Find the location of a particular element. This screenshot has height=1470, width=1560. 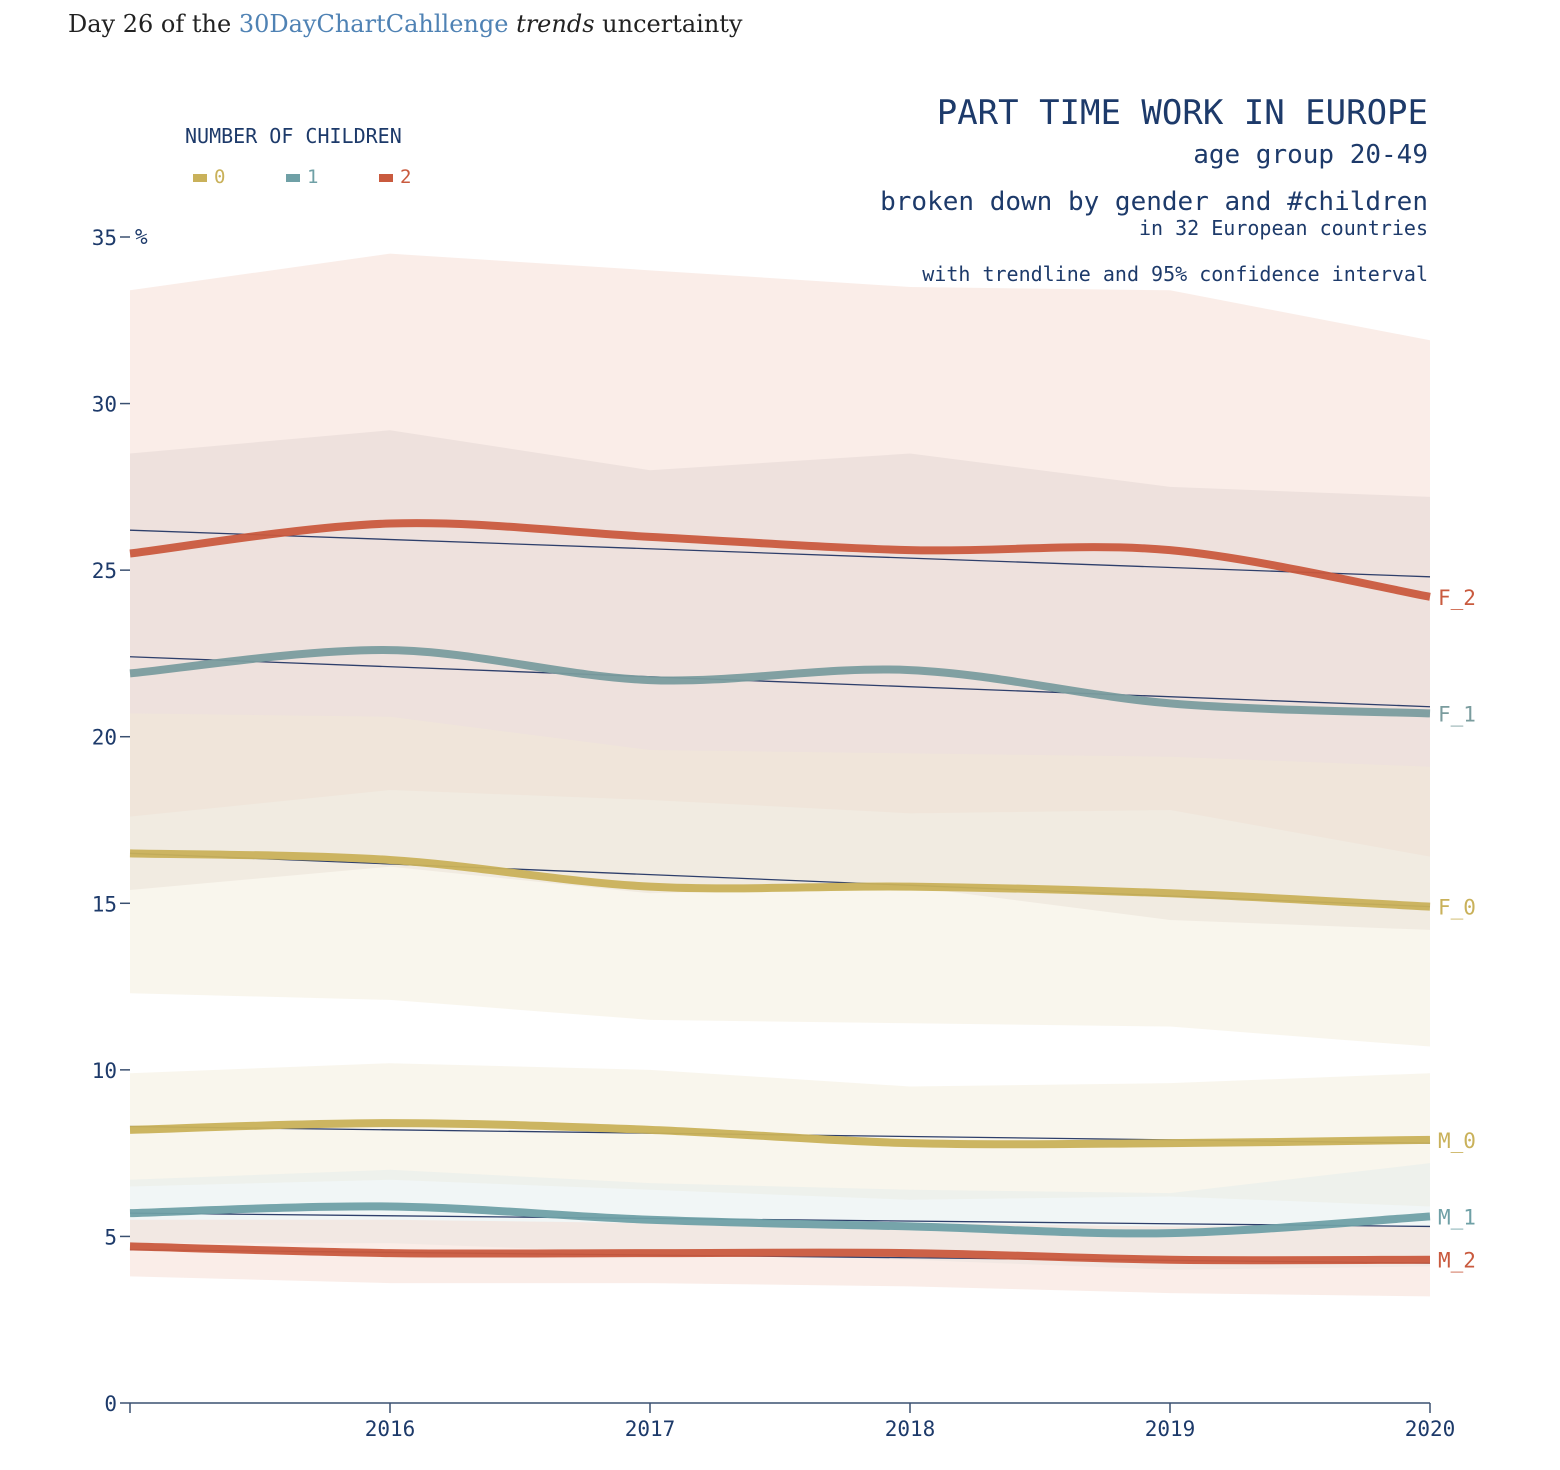

series-end-labels: F_2 F_1 F_0 M_0 M_1 M_2 is located at coordinates (1457, 929).